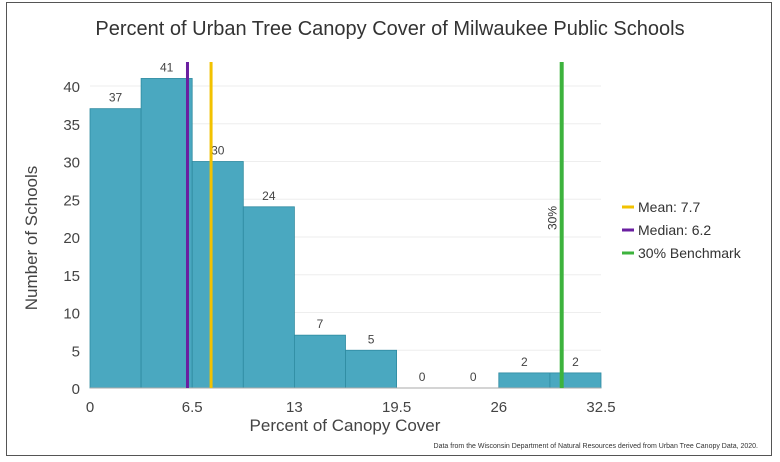 This screenshot has width=780, height=462. Describe the element at coordinates (71, 163) in the screenshot. I see `y-tick-label: 30` at that location.